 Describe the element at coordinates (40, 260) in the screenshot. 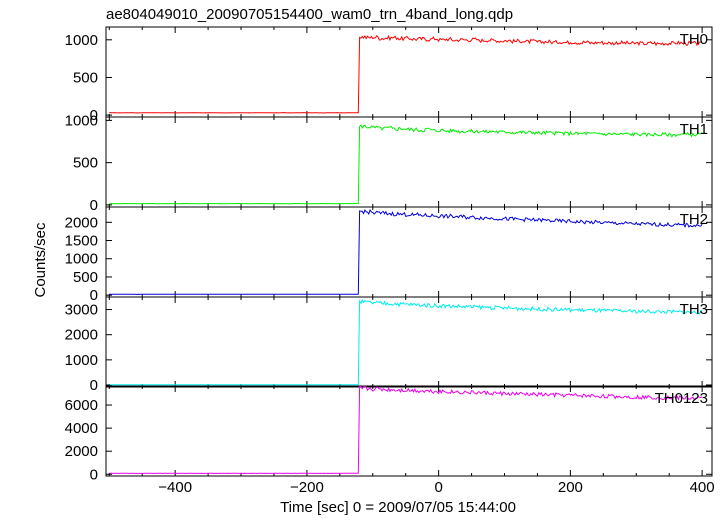

I see `y-axis-label: Counts/sec` at that location.